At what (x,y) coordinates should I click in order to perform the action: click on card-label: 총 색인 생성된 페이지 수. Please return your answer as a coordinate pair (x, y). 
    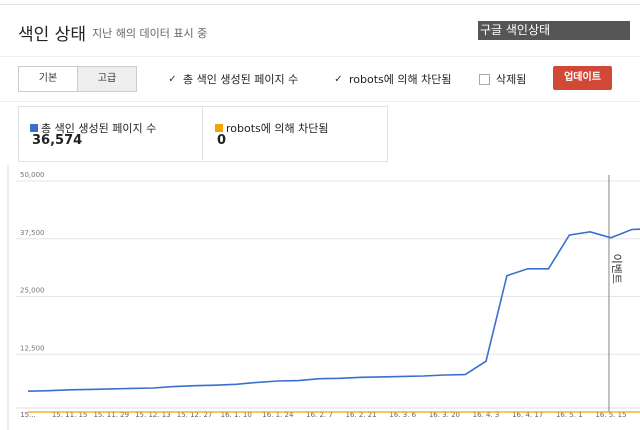
    Looking at the image, I should click on (93, 128).